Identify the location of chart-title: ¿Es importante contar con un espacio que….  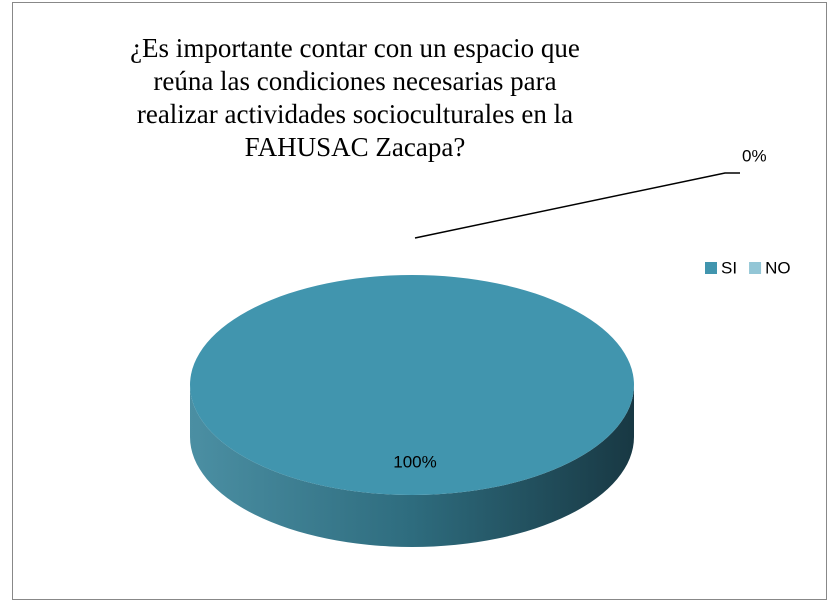
(355, 97).